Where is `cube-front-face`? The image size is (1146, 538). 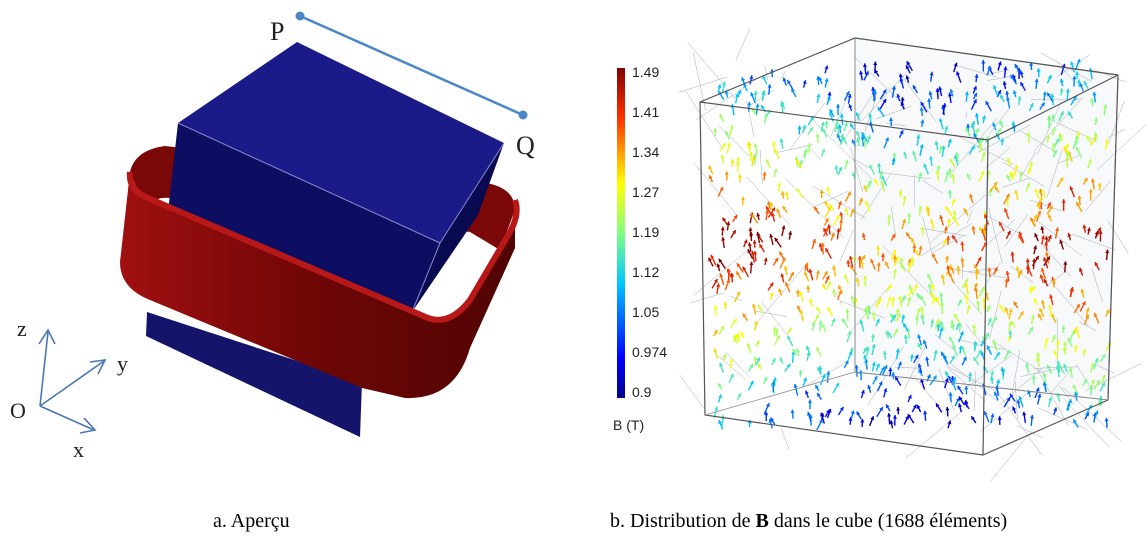 cube-front-face is located at coordinates (304, 217).